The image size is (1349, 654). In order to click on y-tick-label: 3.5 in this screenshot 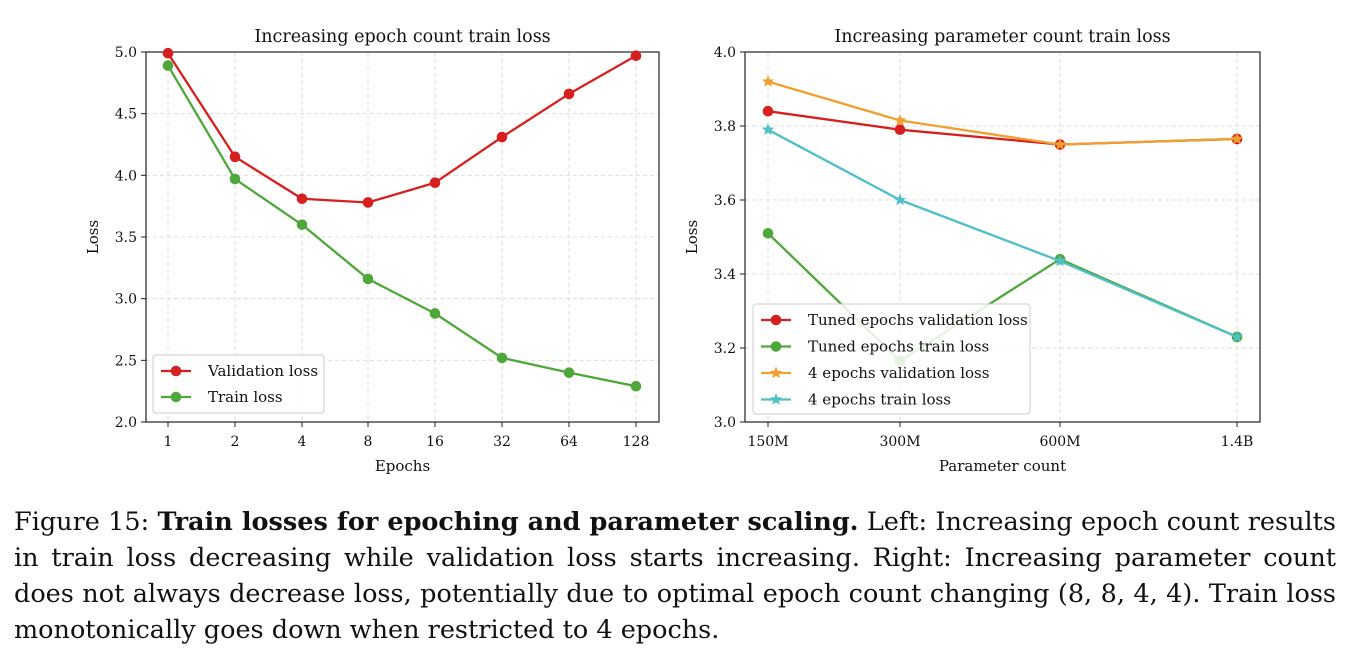, I will do `click(126, 238)`.